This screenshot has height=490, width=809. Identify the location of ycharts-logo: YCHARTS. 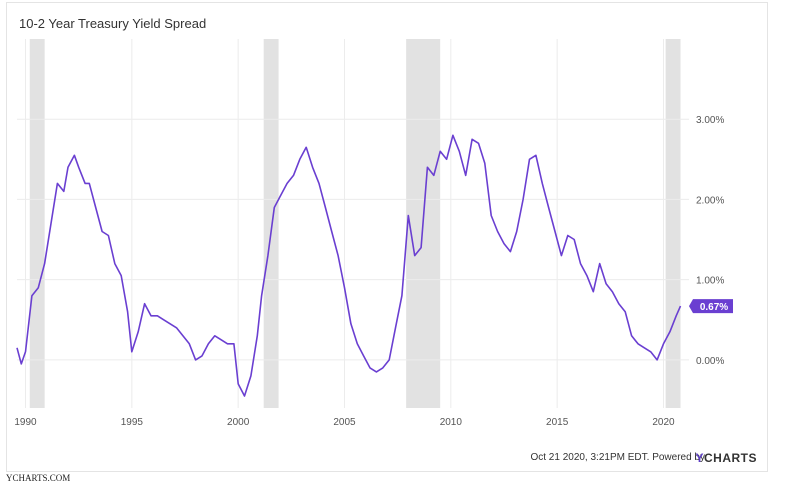
(726, 458).